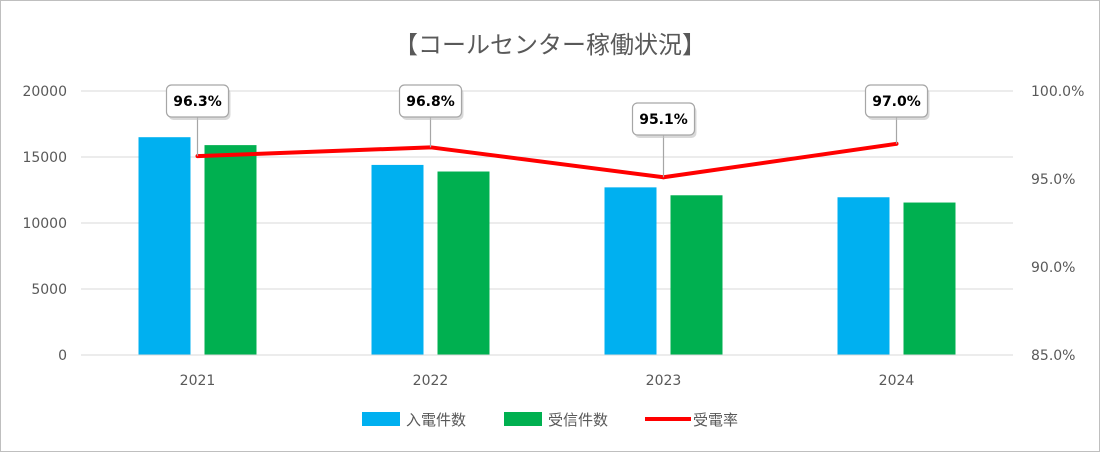 This screenshot has width=1100, height=452. What do you see at coordinates (44, 92) in the screenshot?
I see `y-left-tick-label: 20000` at bounding box center [44, 92].